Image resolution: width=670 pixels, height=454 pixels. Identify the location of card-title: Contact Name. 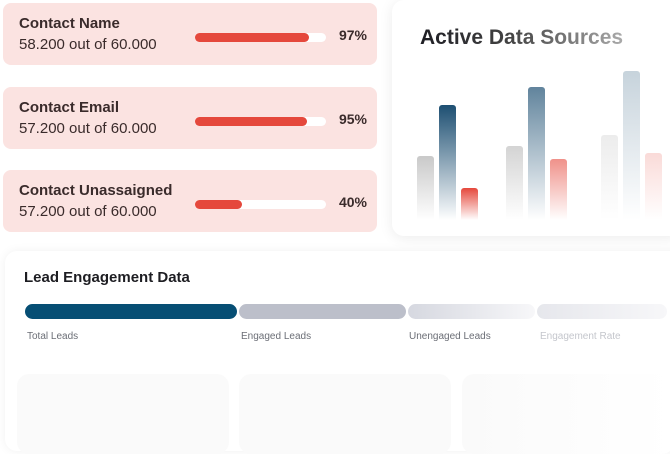
(69, 23).